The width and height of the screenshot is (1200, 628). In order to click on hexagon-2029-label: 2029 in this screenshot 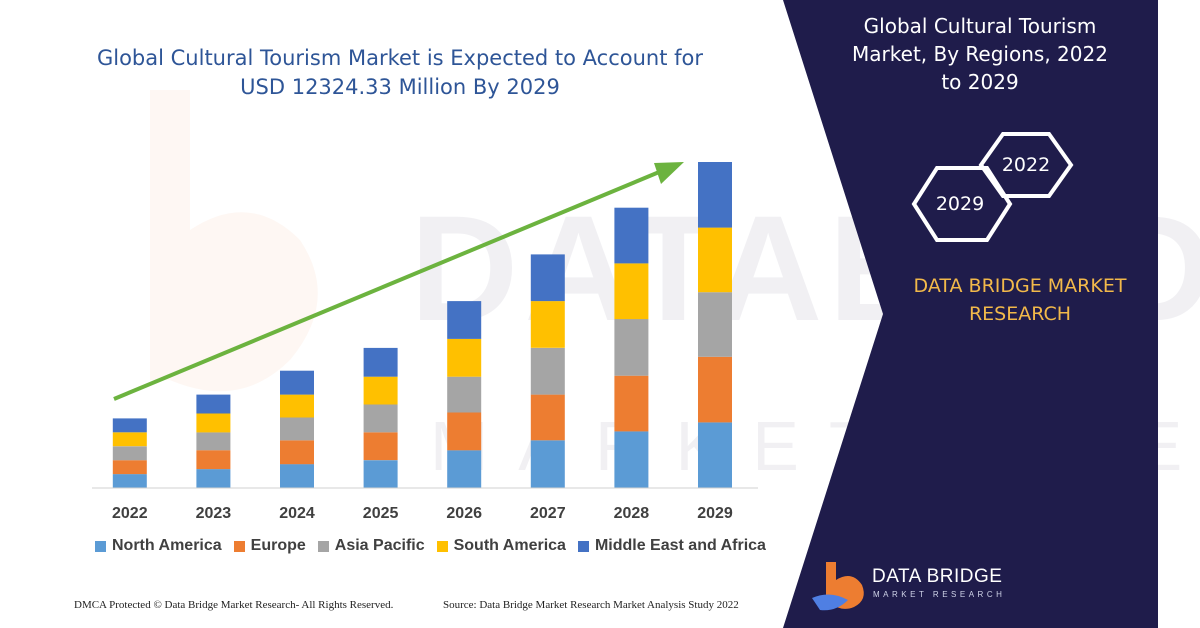, I will do `click(960, 204)`.